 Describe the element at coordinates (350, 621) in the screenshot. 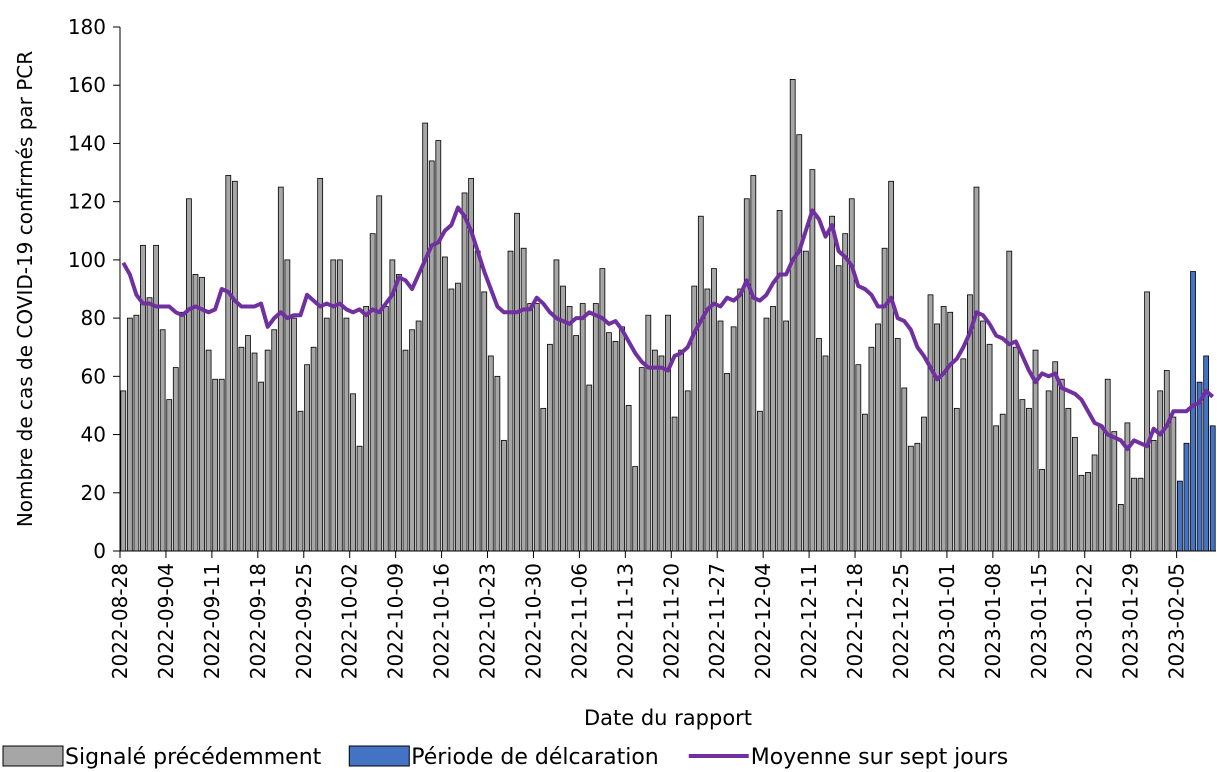

I see `x-tick-label: 2022-10-02` at that location.